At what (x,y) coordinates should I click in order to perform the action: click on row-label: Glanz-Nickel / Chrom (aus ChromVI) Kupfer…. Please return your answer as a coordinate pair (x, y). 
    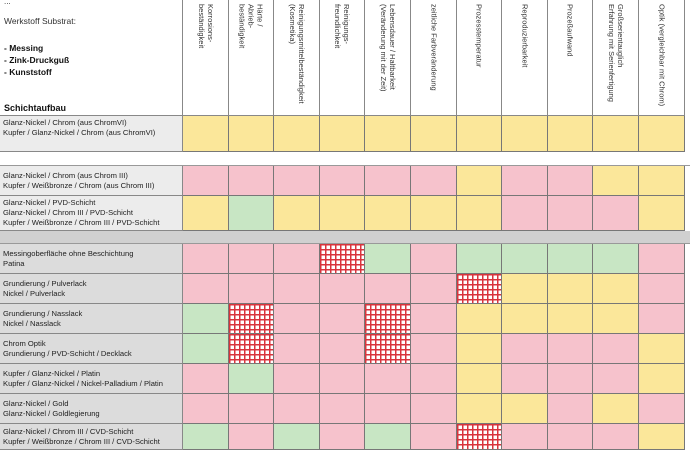
    Looking at the image, I should click on (91, 134).